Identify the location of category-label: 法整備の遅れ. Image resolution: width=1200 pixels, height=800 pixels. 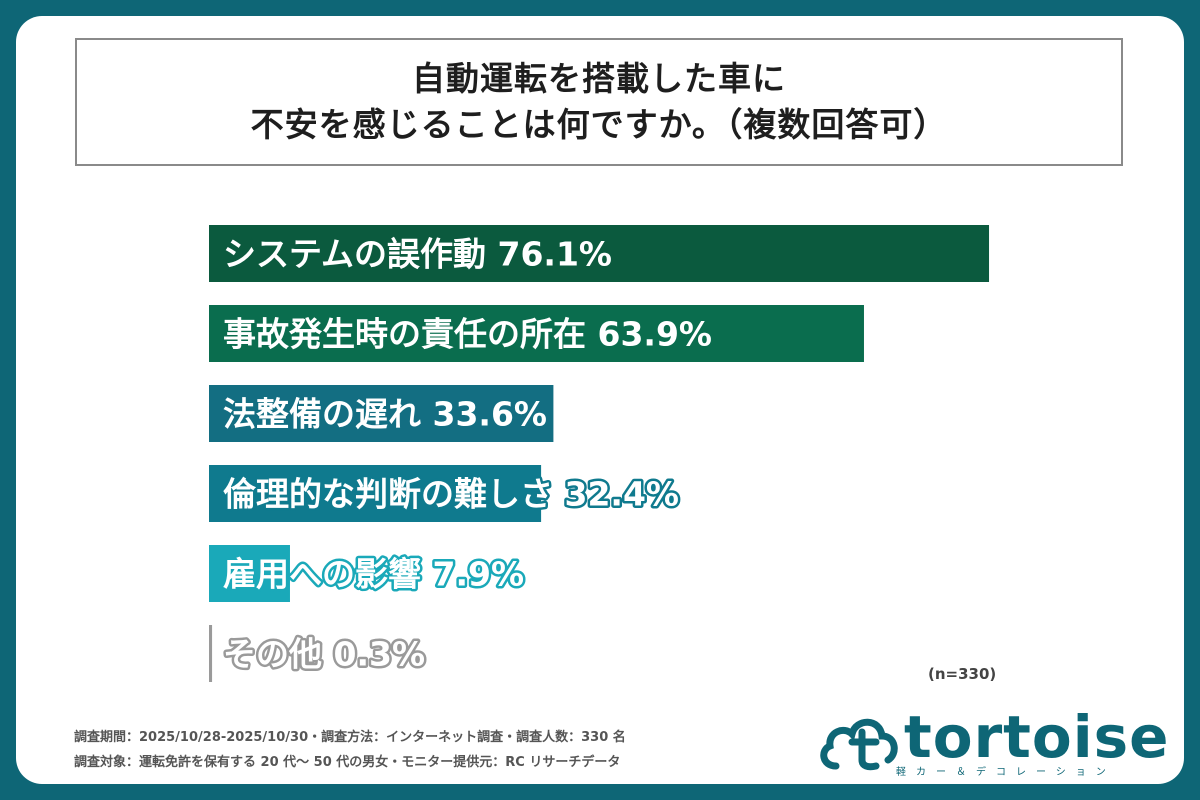
(322, 414).